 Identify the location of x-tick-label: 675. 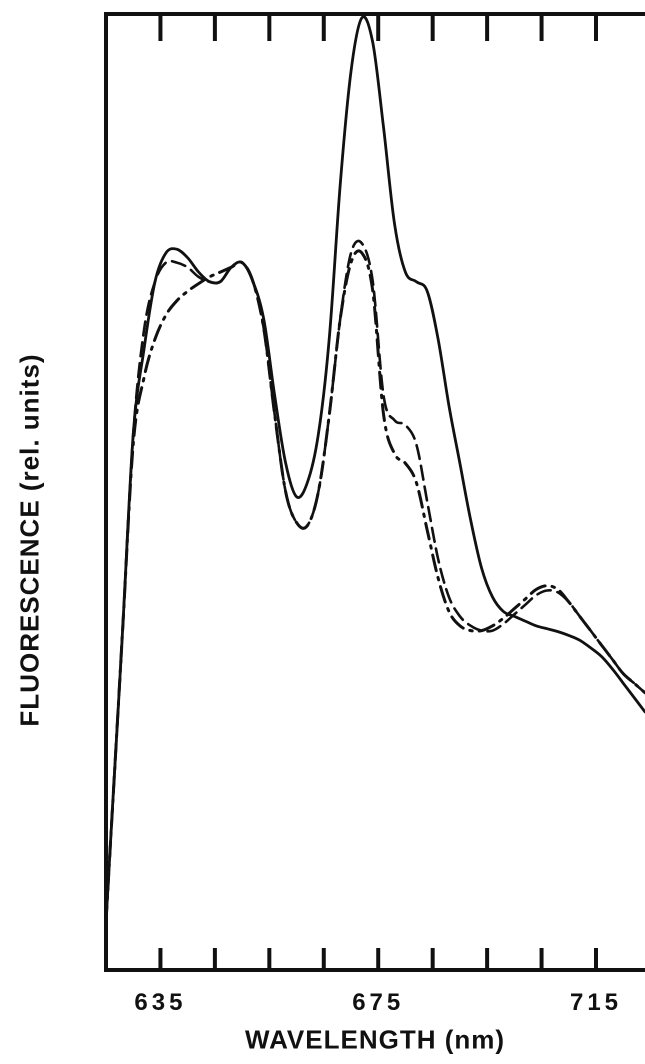
(378, 1002).